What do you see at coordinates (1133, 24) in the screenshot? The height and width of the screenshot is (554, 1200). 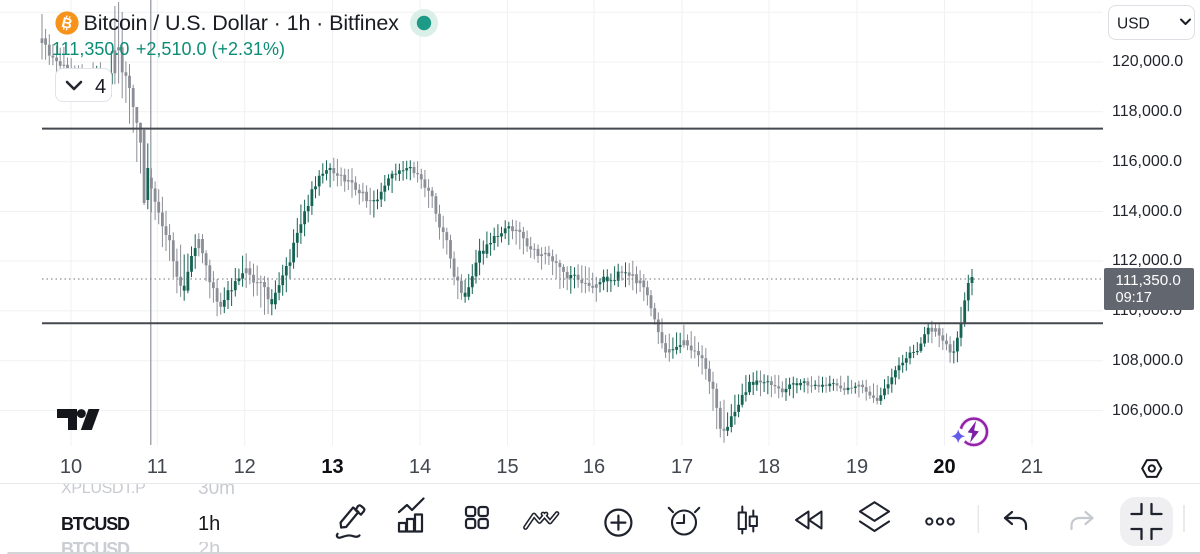 I see `svg-text: USD` at bounding box center [1133, 24].